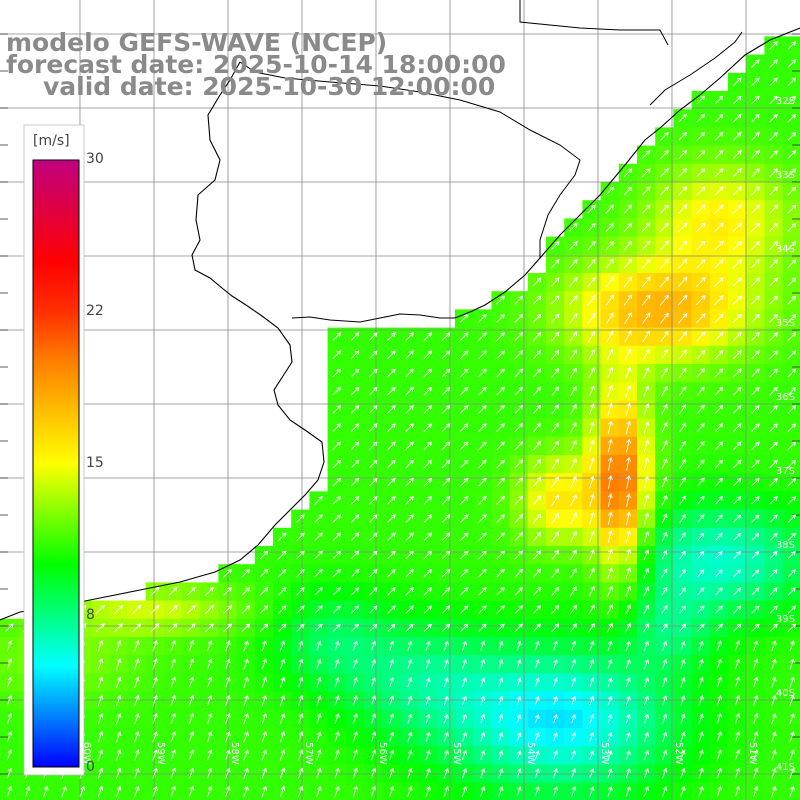 This screenshot has width=800, height=800. What do you see at coordinates (678, 753) in the screenshot?
I see `longitude-label: 52W` at bounding box center [678, 753].